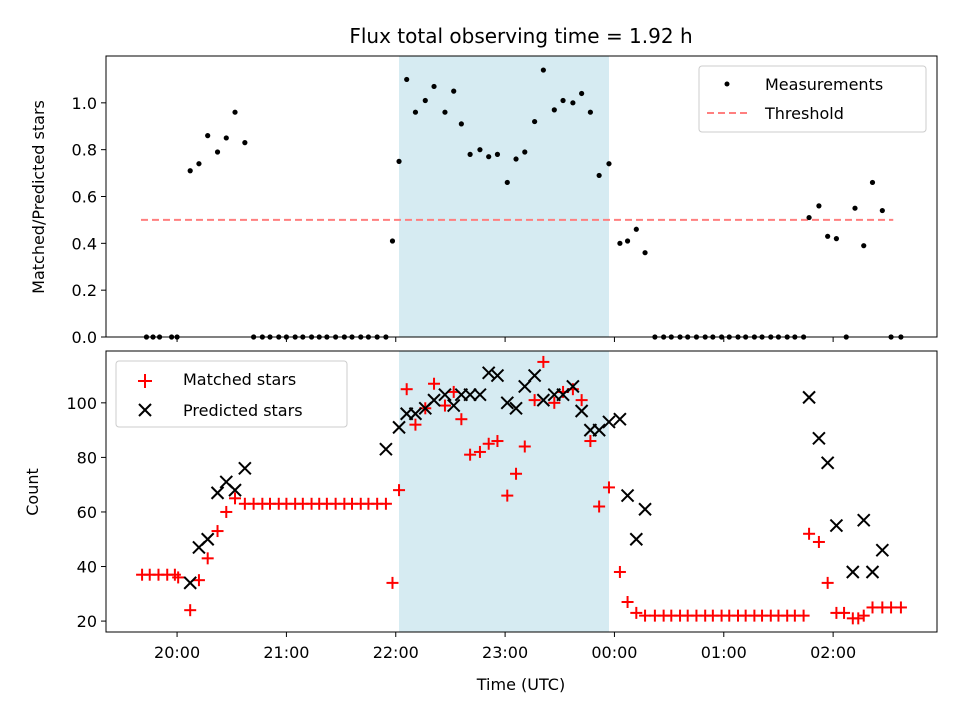  Describe the element at coordinates (87, 457) in the screenshot. I see `bottom-y-tick-label: 80` at that location.